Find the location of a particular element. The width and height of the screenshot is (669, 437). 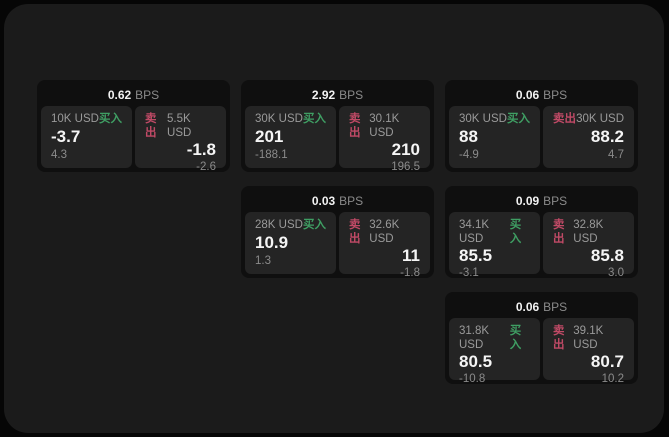

sell-size: 32.6K USD is located at coordinates (384, 232).